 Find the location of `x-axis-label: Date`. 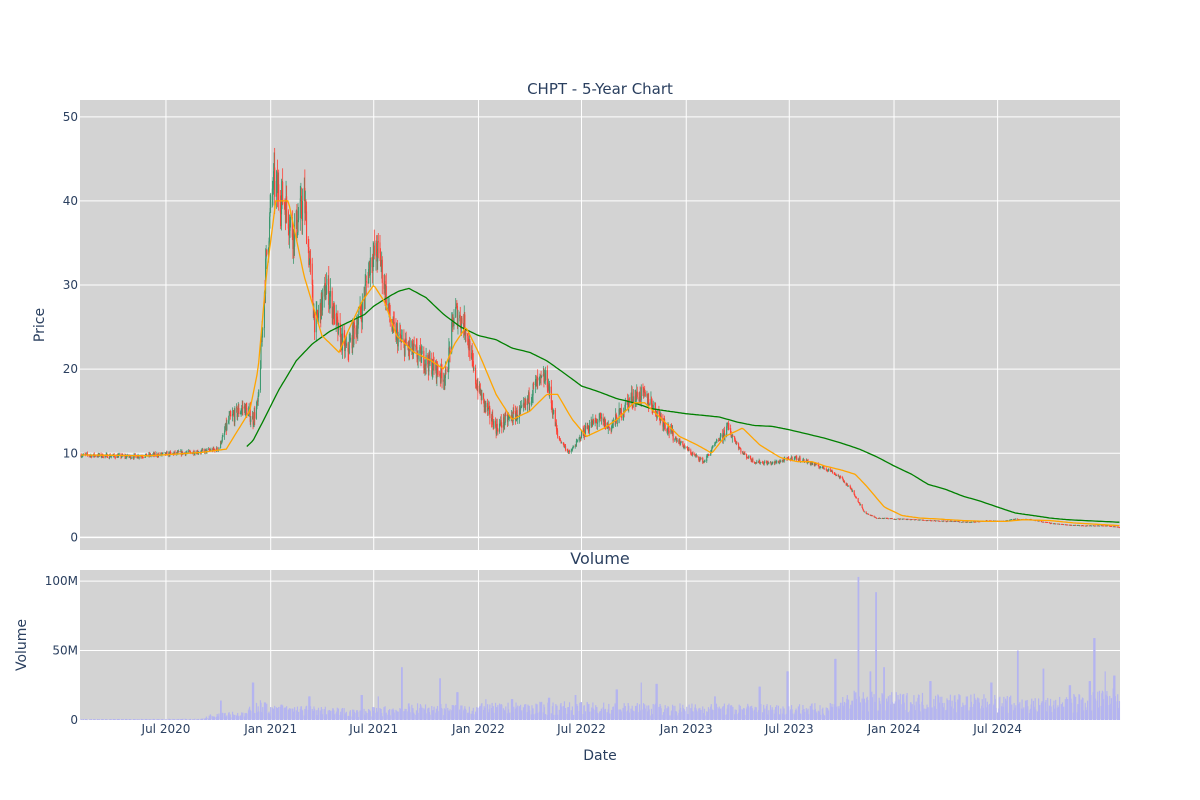

x-axis-label: Date is located at coordinates (599, 756).